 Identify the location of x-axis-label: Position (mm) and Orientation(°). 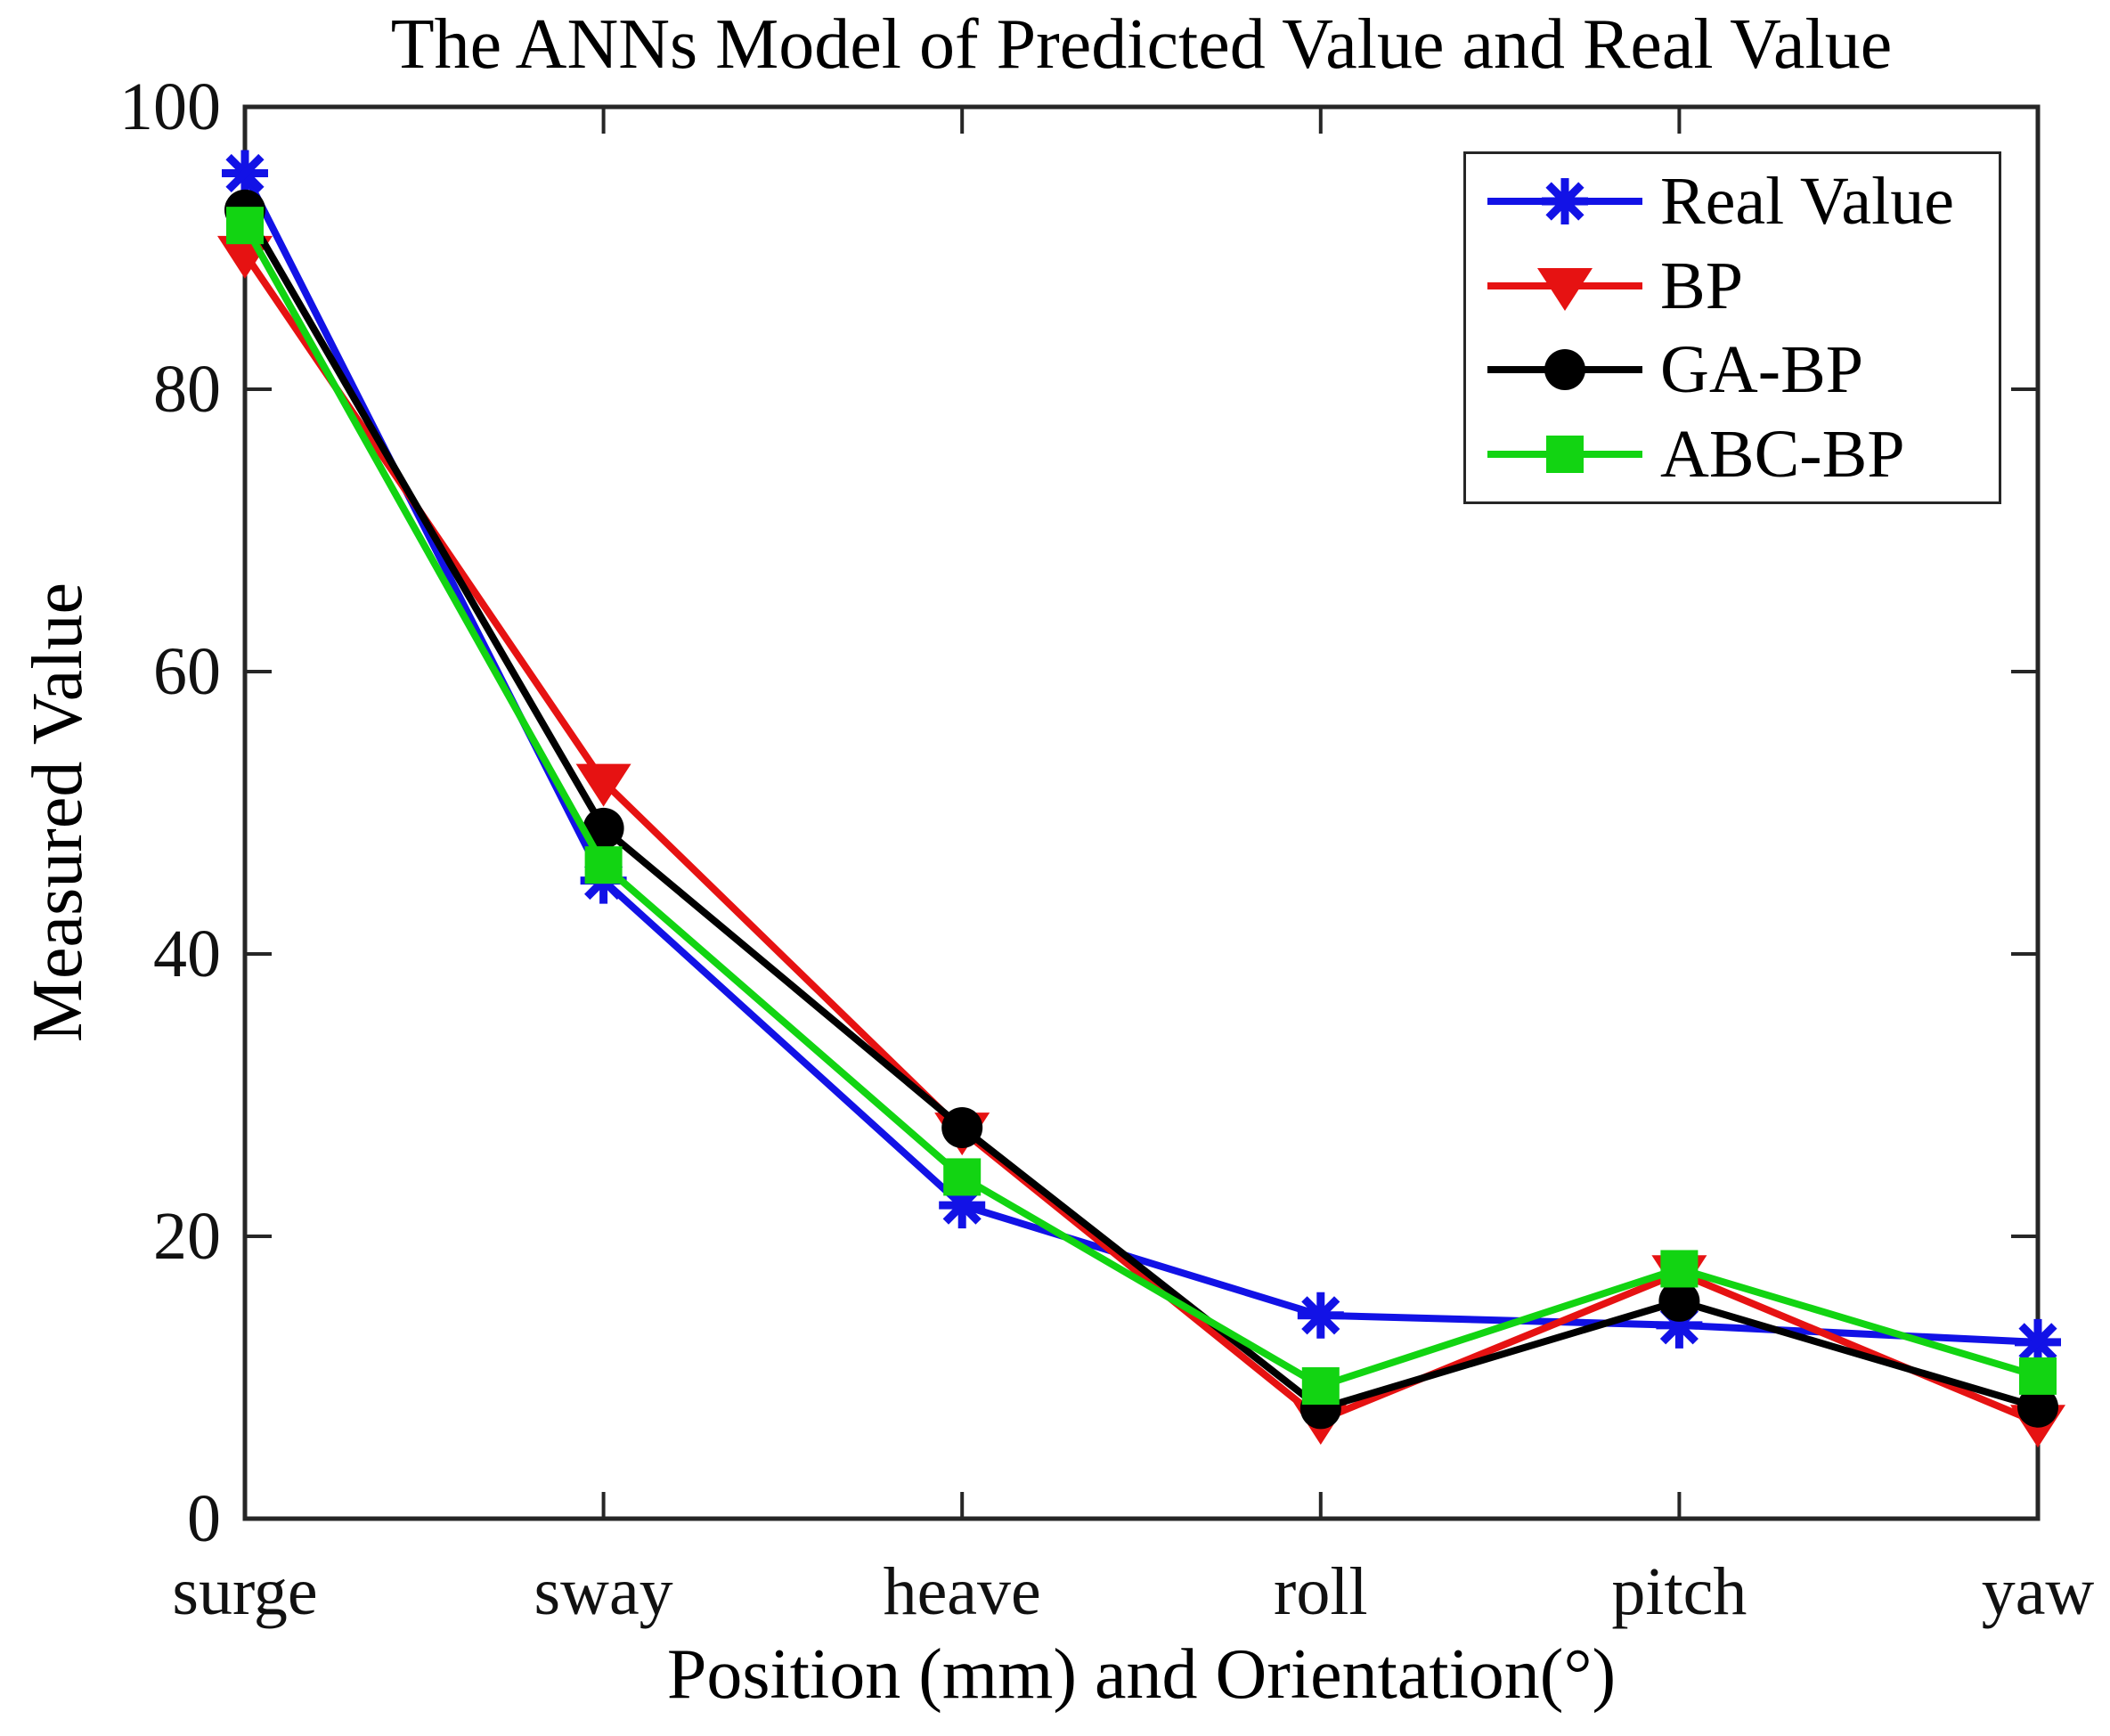
(1142, 1675).